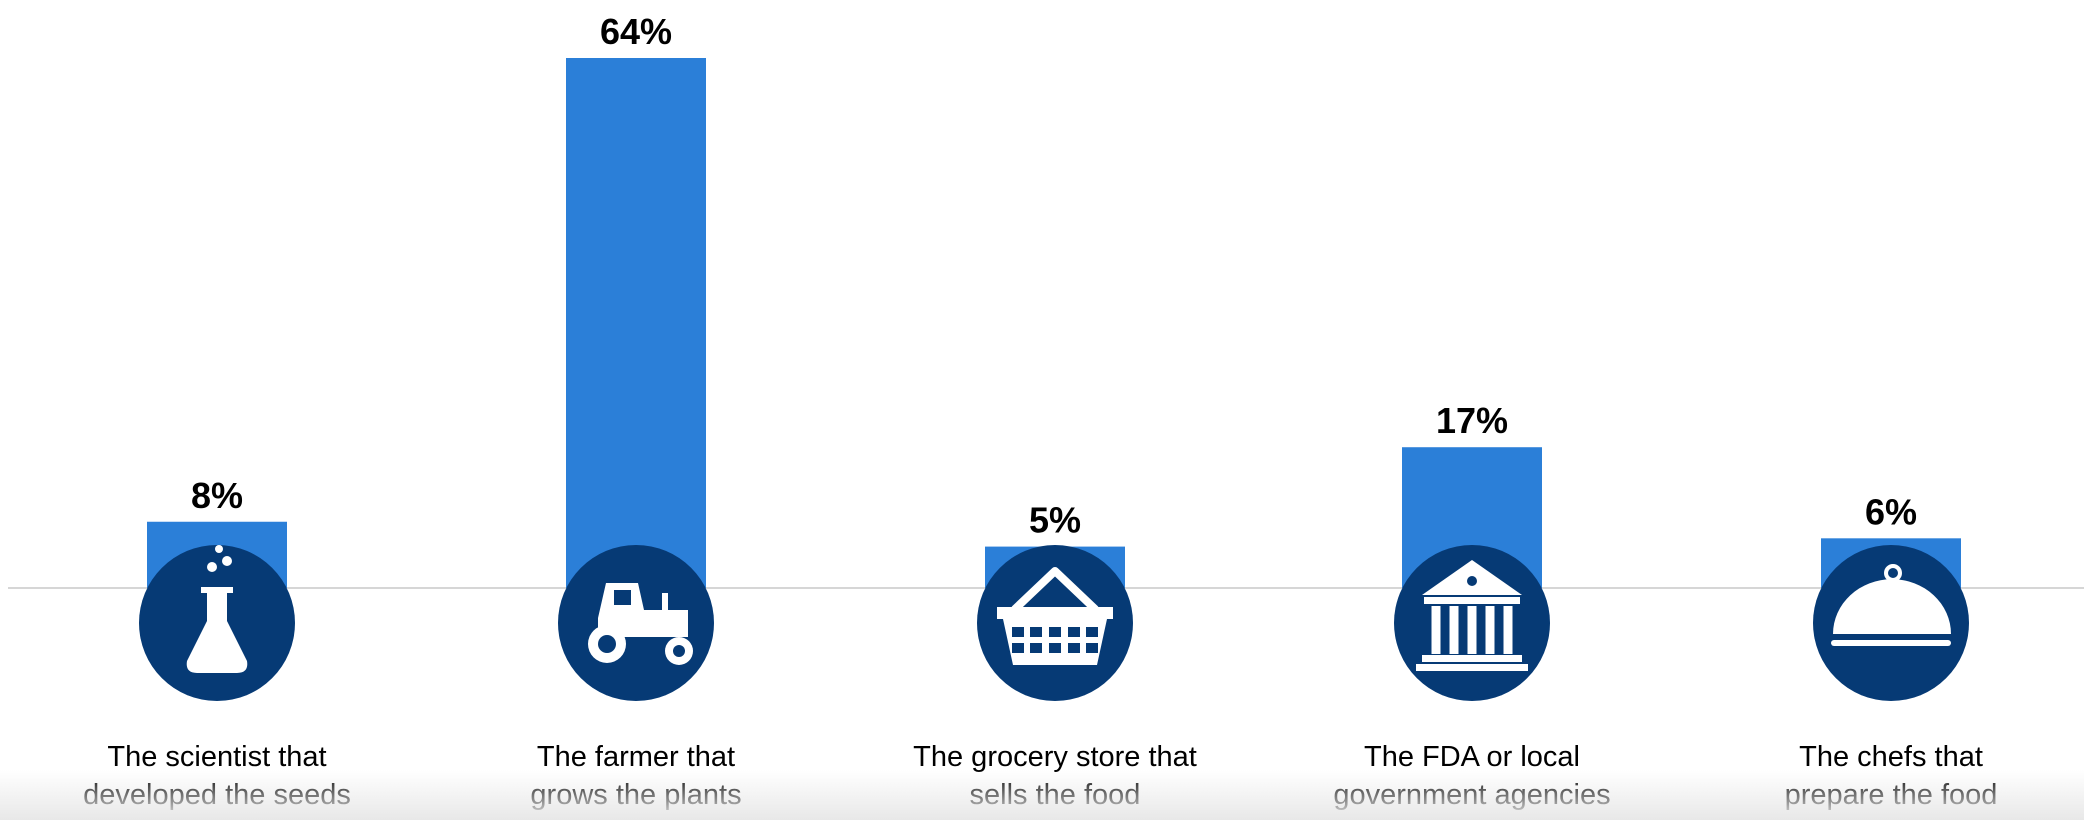 The height and width of the screenshot is (820, 2084). I want to click on value-label-2: 64%, so click(636, 31).